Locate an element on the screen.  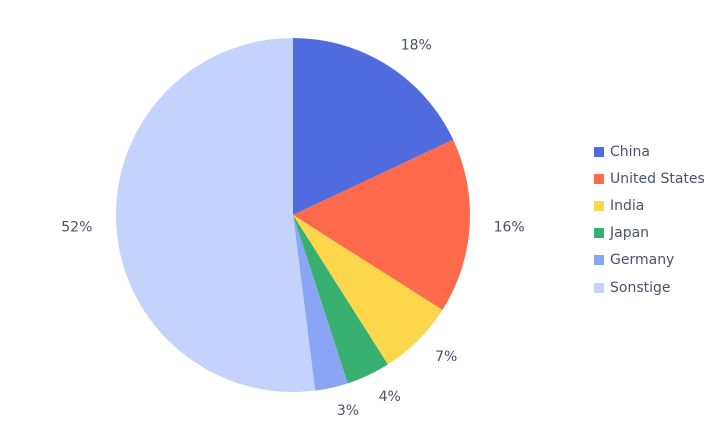
legend-label-china: China is located at coordinates (630, 151).